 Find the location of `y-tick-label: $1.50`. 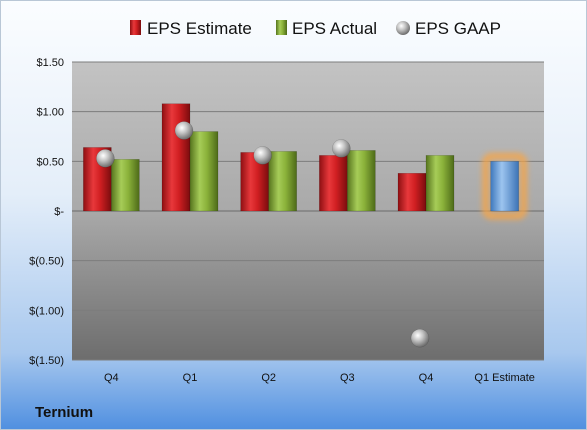

y-tick-label: $1.50 is located at coordinates (50, 63).